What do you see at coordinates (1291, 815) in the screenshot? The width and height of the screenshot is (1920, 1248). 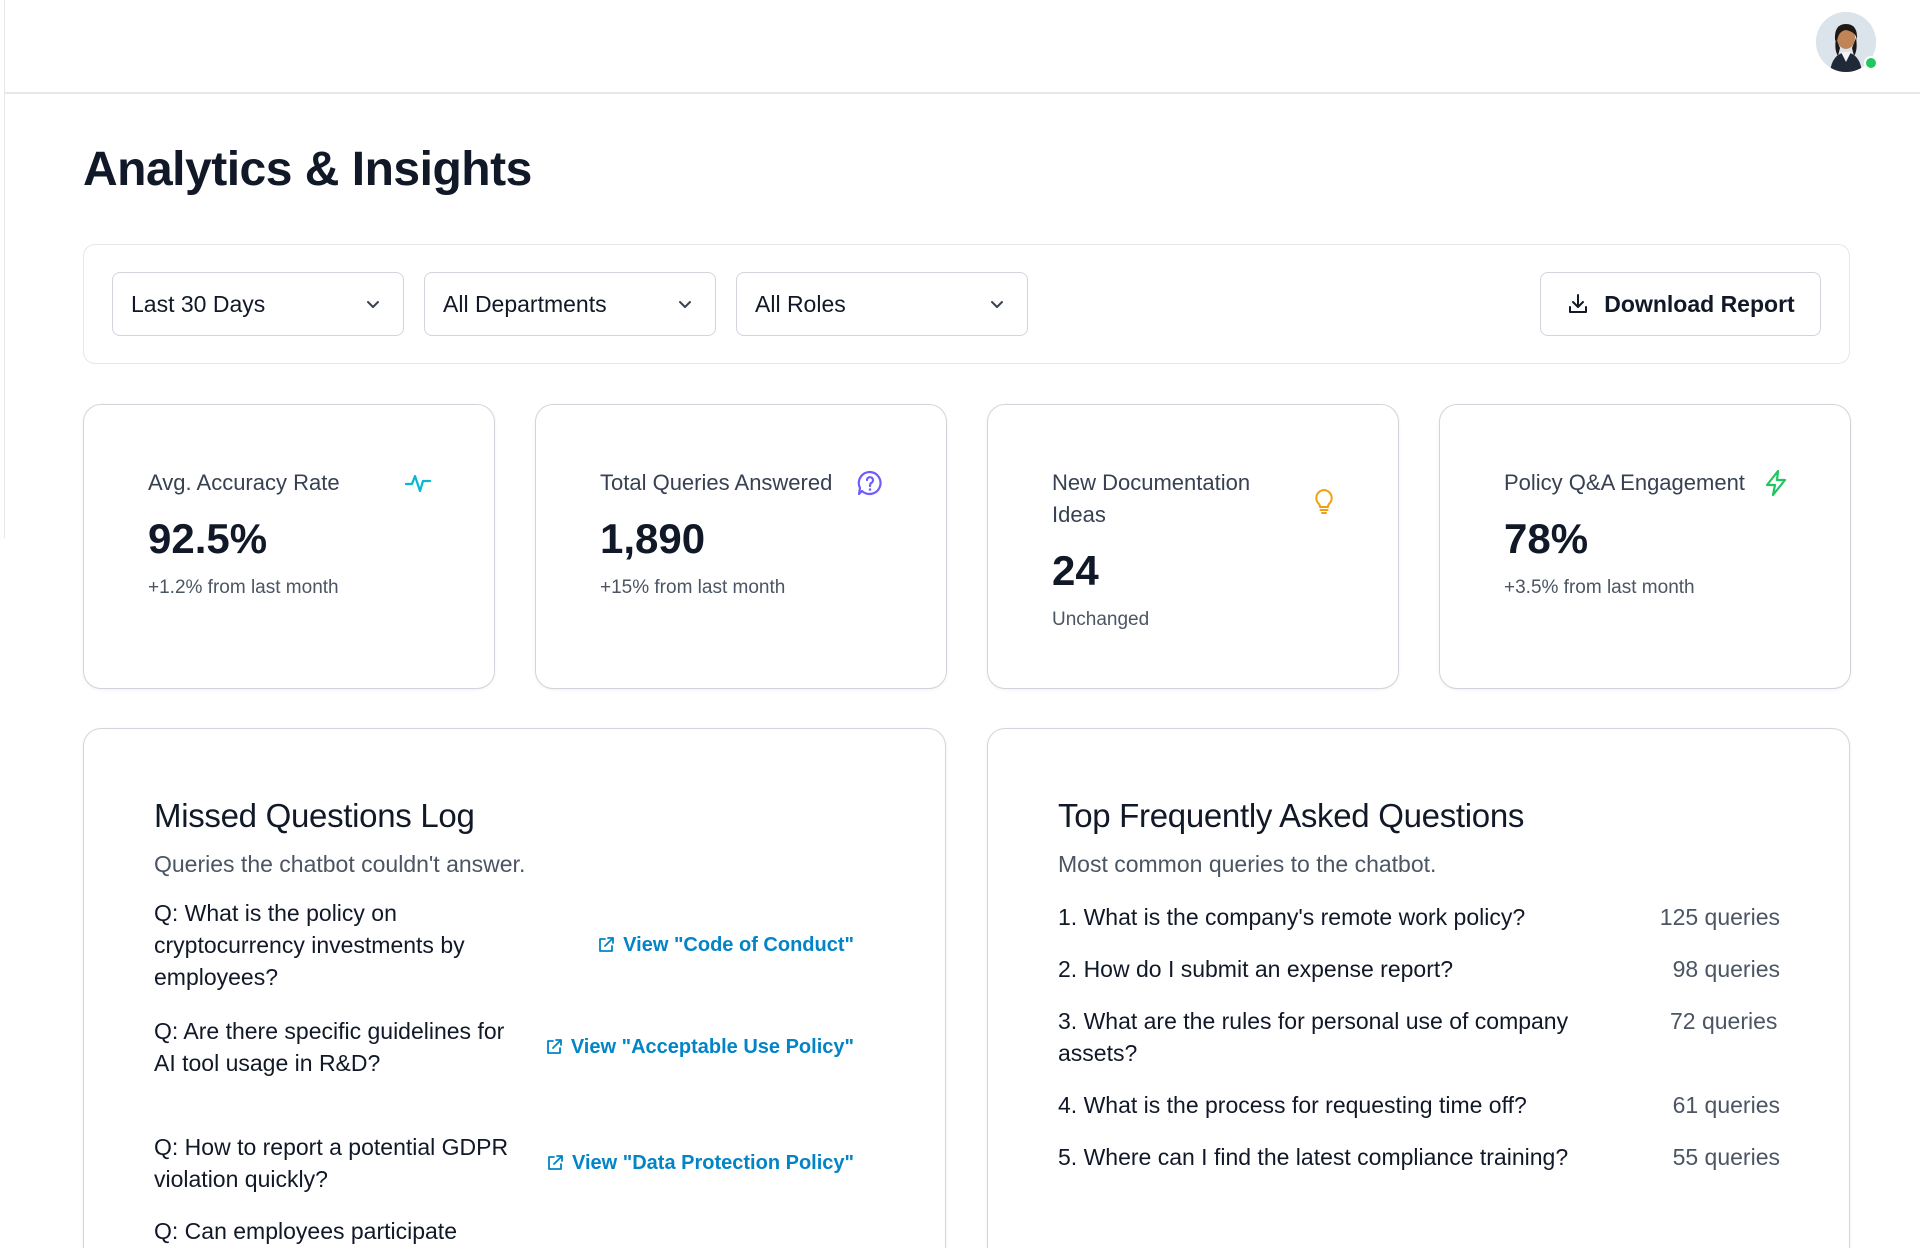 I see `top-faq-title: Top Frequently Asked Questions` at bounding box center [1291, 815].